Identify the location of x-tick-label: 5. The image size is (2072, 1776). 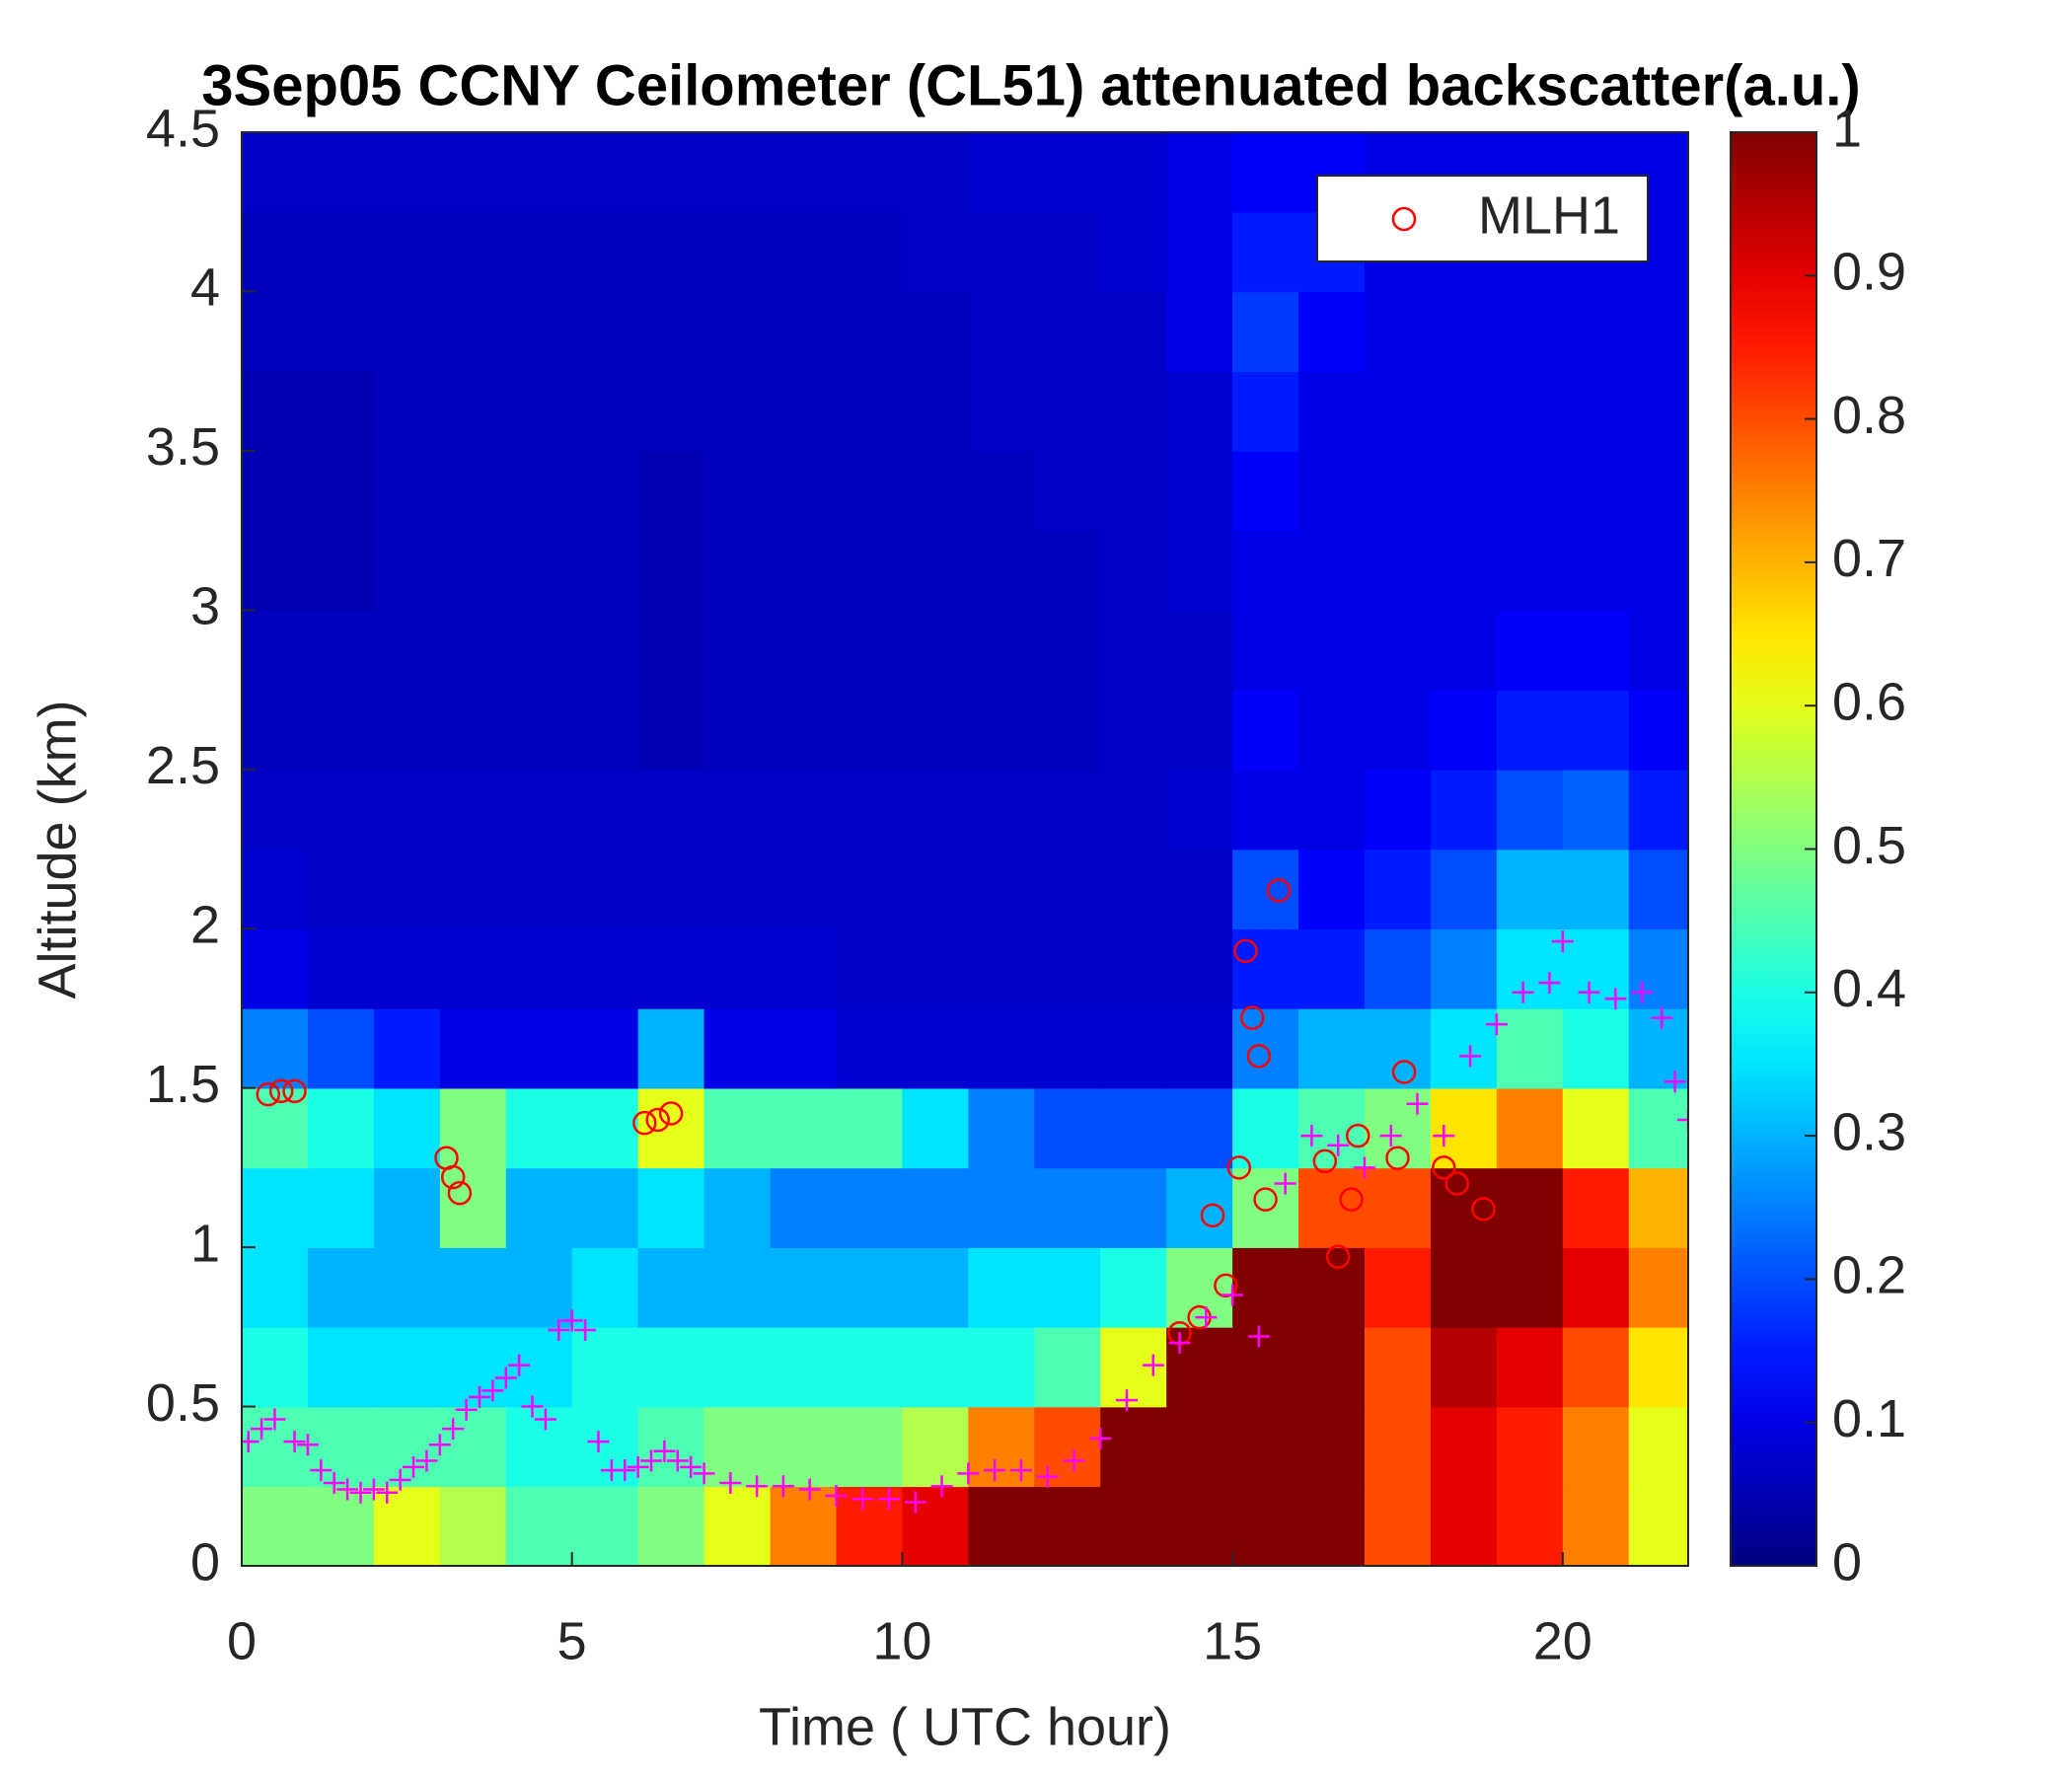
(572, 1640).